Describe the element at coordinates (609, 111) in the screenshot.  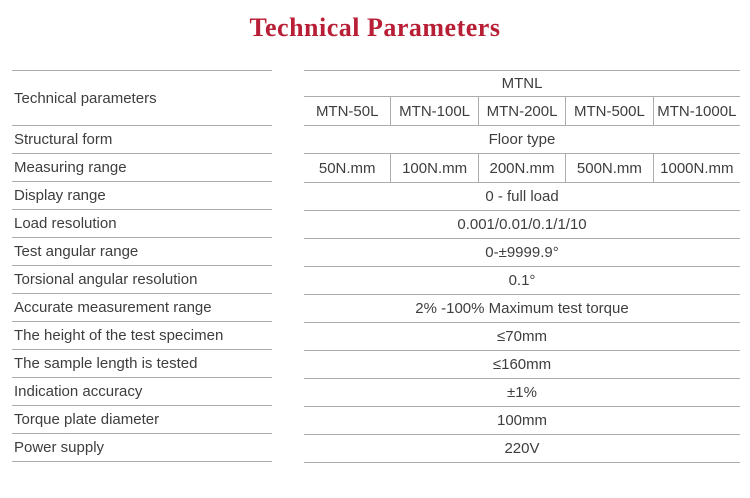
I see `model-cell: MTN-500L` at that location.